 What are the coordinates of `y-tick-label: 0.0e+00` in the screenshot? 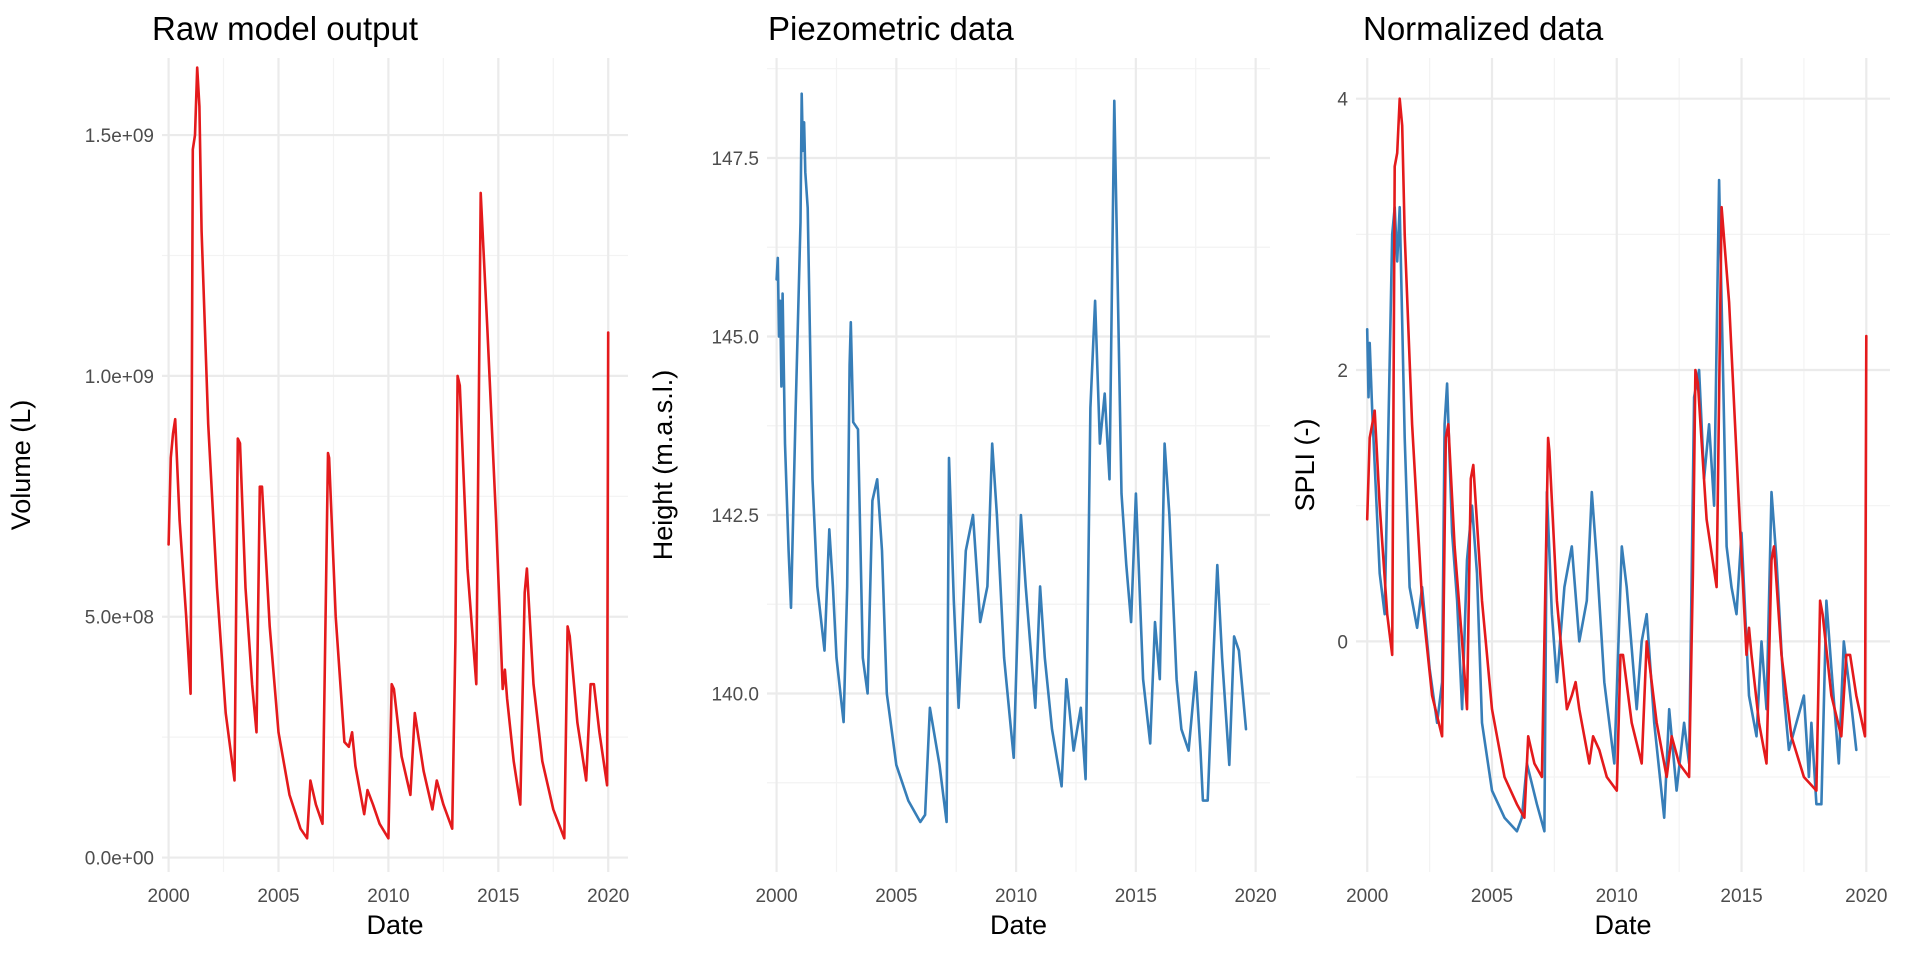 It's located at (119, 859).